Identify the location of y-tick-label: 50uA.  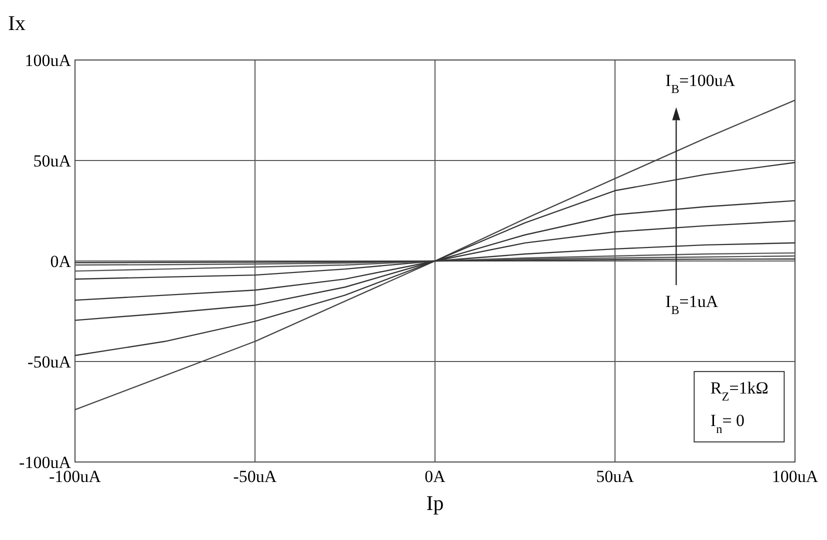
(52, 161).